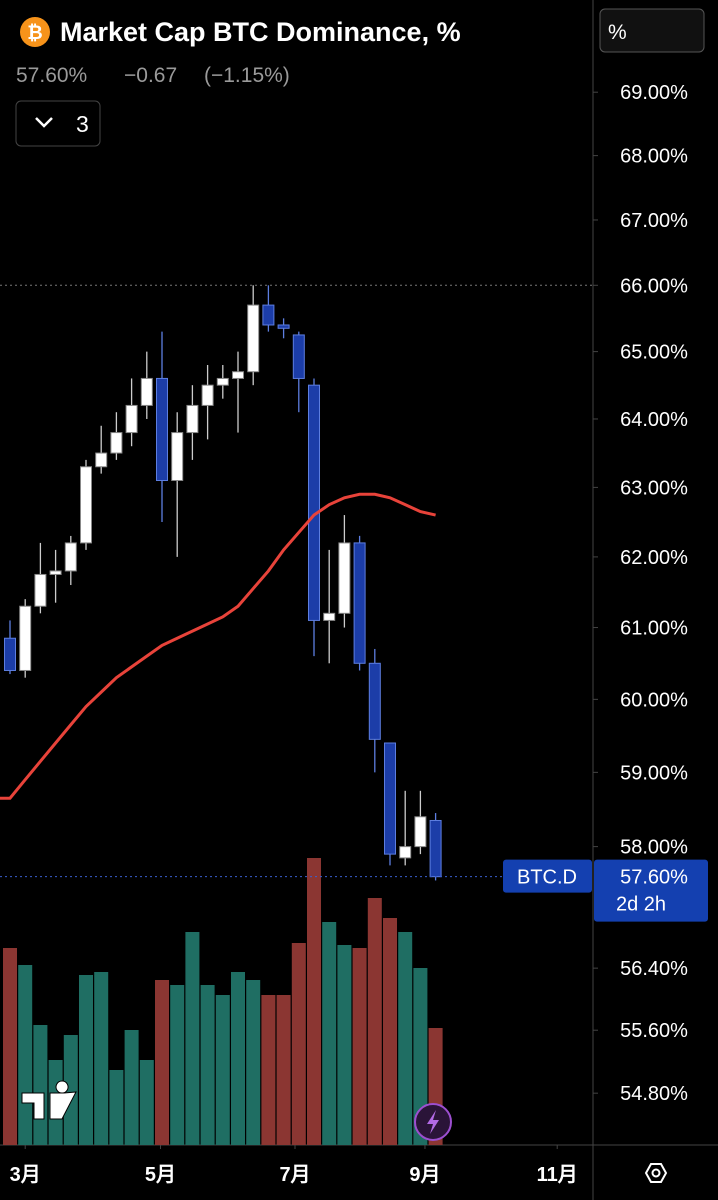  I want to click on x-tick-label: 9月, so click(424, 1175).